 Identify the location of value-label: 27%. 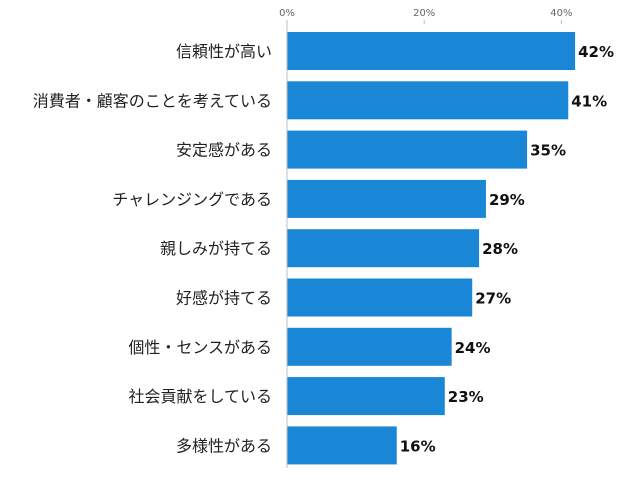
(493, 299).